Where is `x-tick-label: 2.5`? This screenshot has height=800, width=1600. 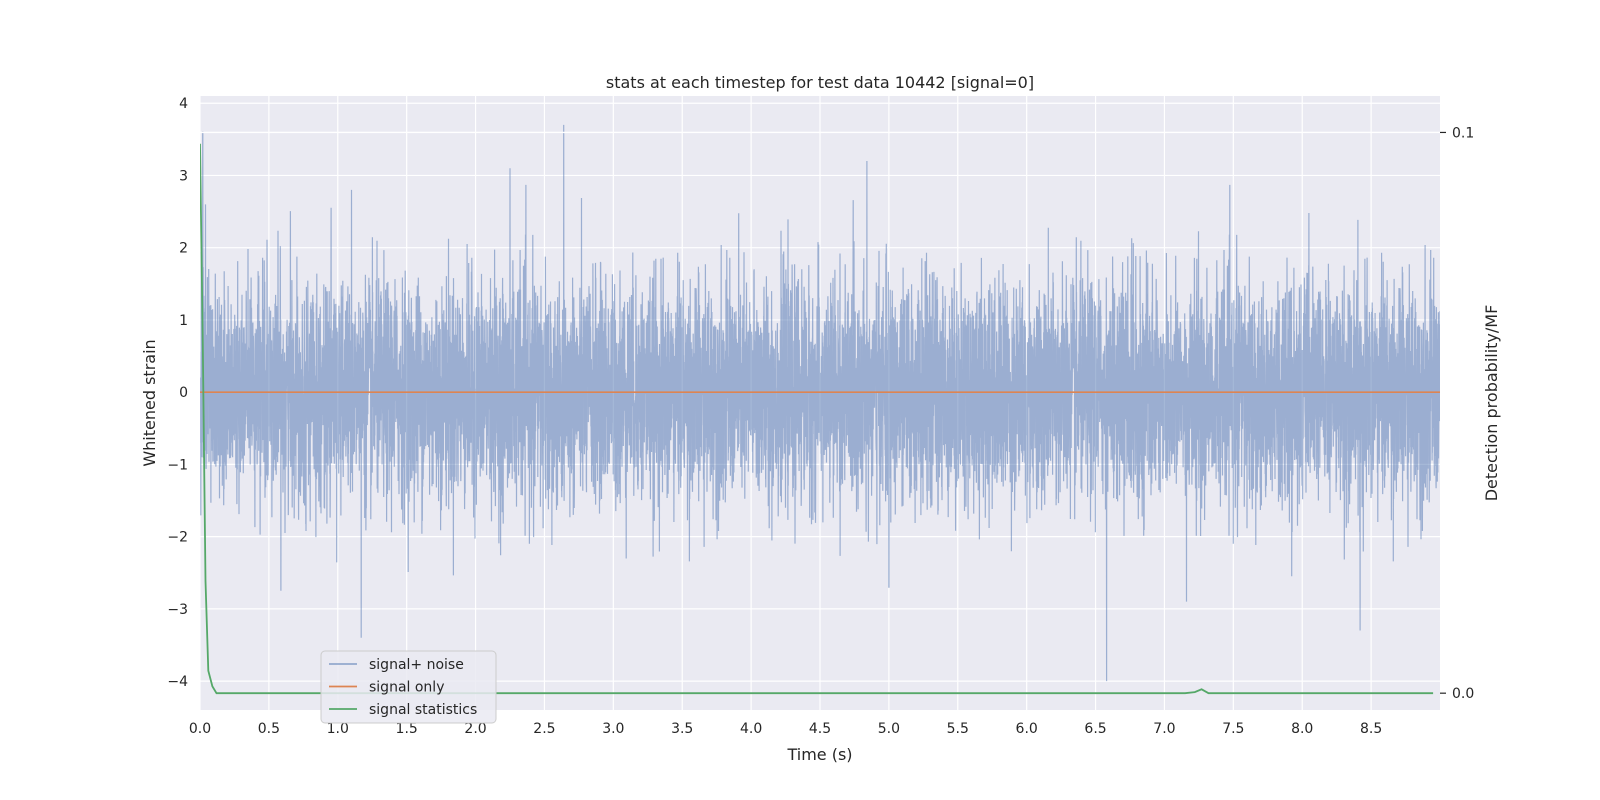
x-tick-label: 2.5 is located at coordinates (544, 729).